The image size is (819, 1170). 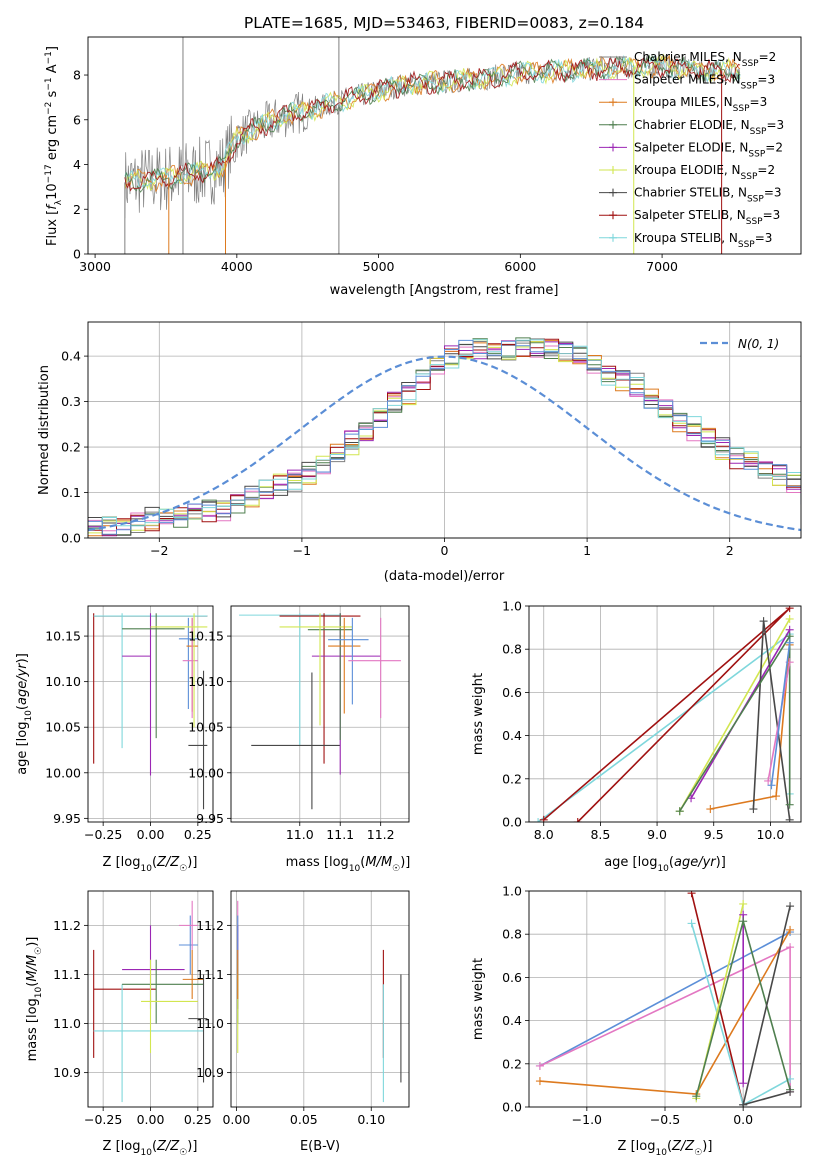 I want to click on x-tick-label: 11.2, so click(x=381, y=834).